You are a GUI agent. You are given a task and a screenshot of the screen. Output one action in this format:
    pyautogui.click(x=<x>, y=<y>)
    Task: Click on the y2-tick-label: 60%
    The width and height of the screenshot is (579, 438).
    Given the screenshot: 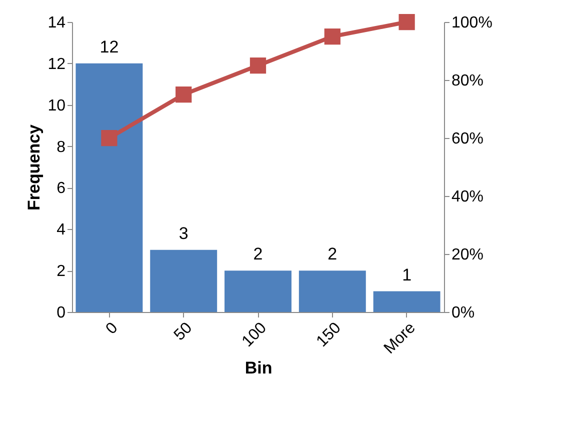 What is the action you would take?
    pyautogui.click(x=468, y=139)
    